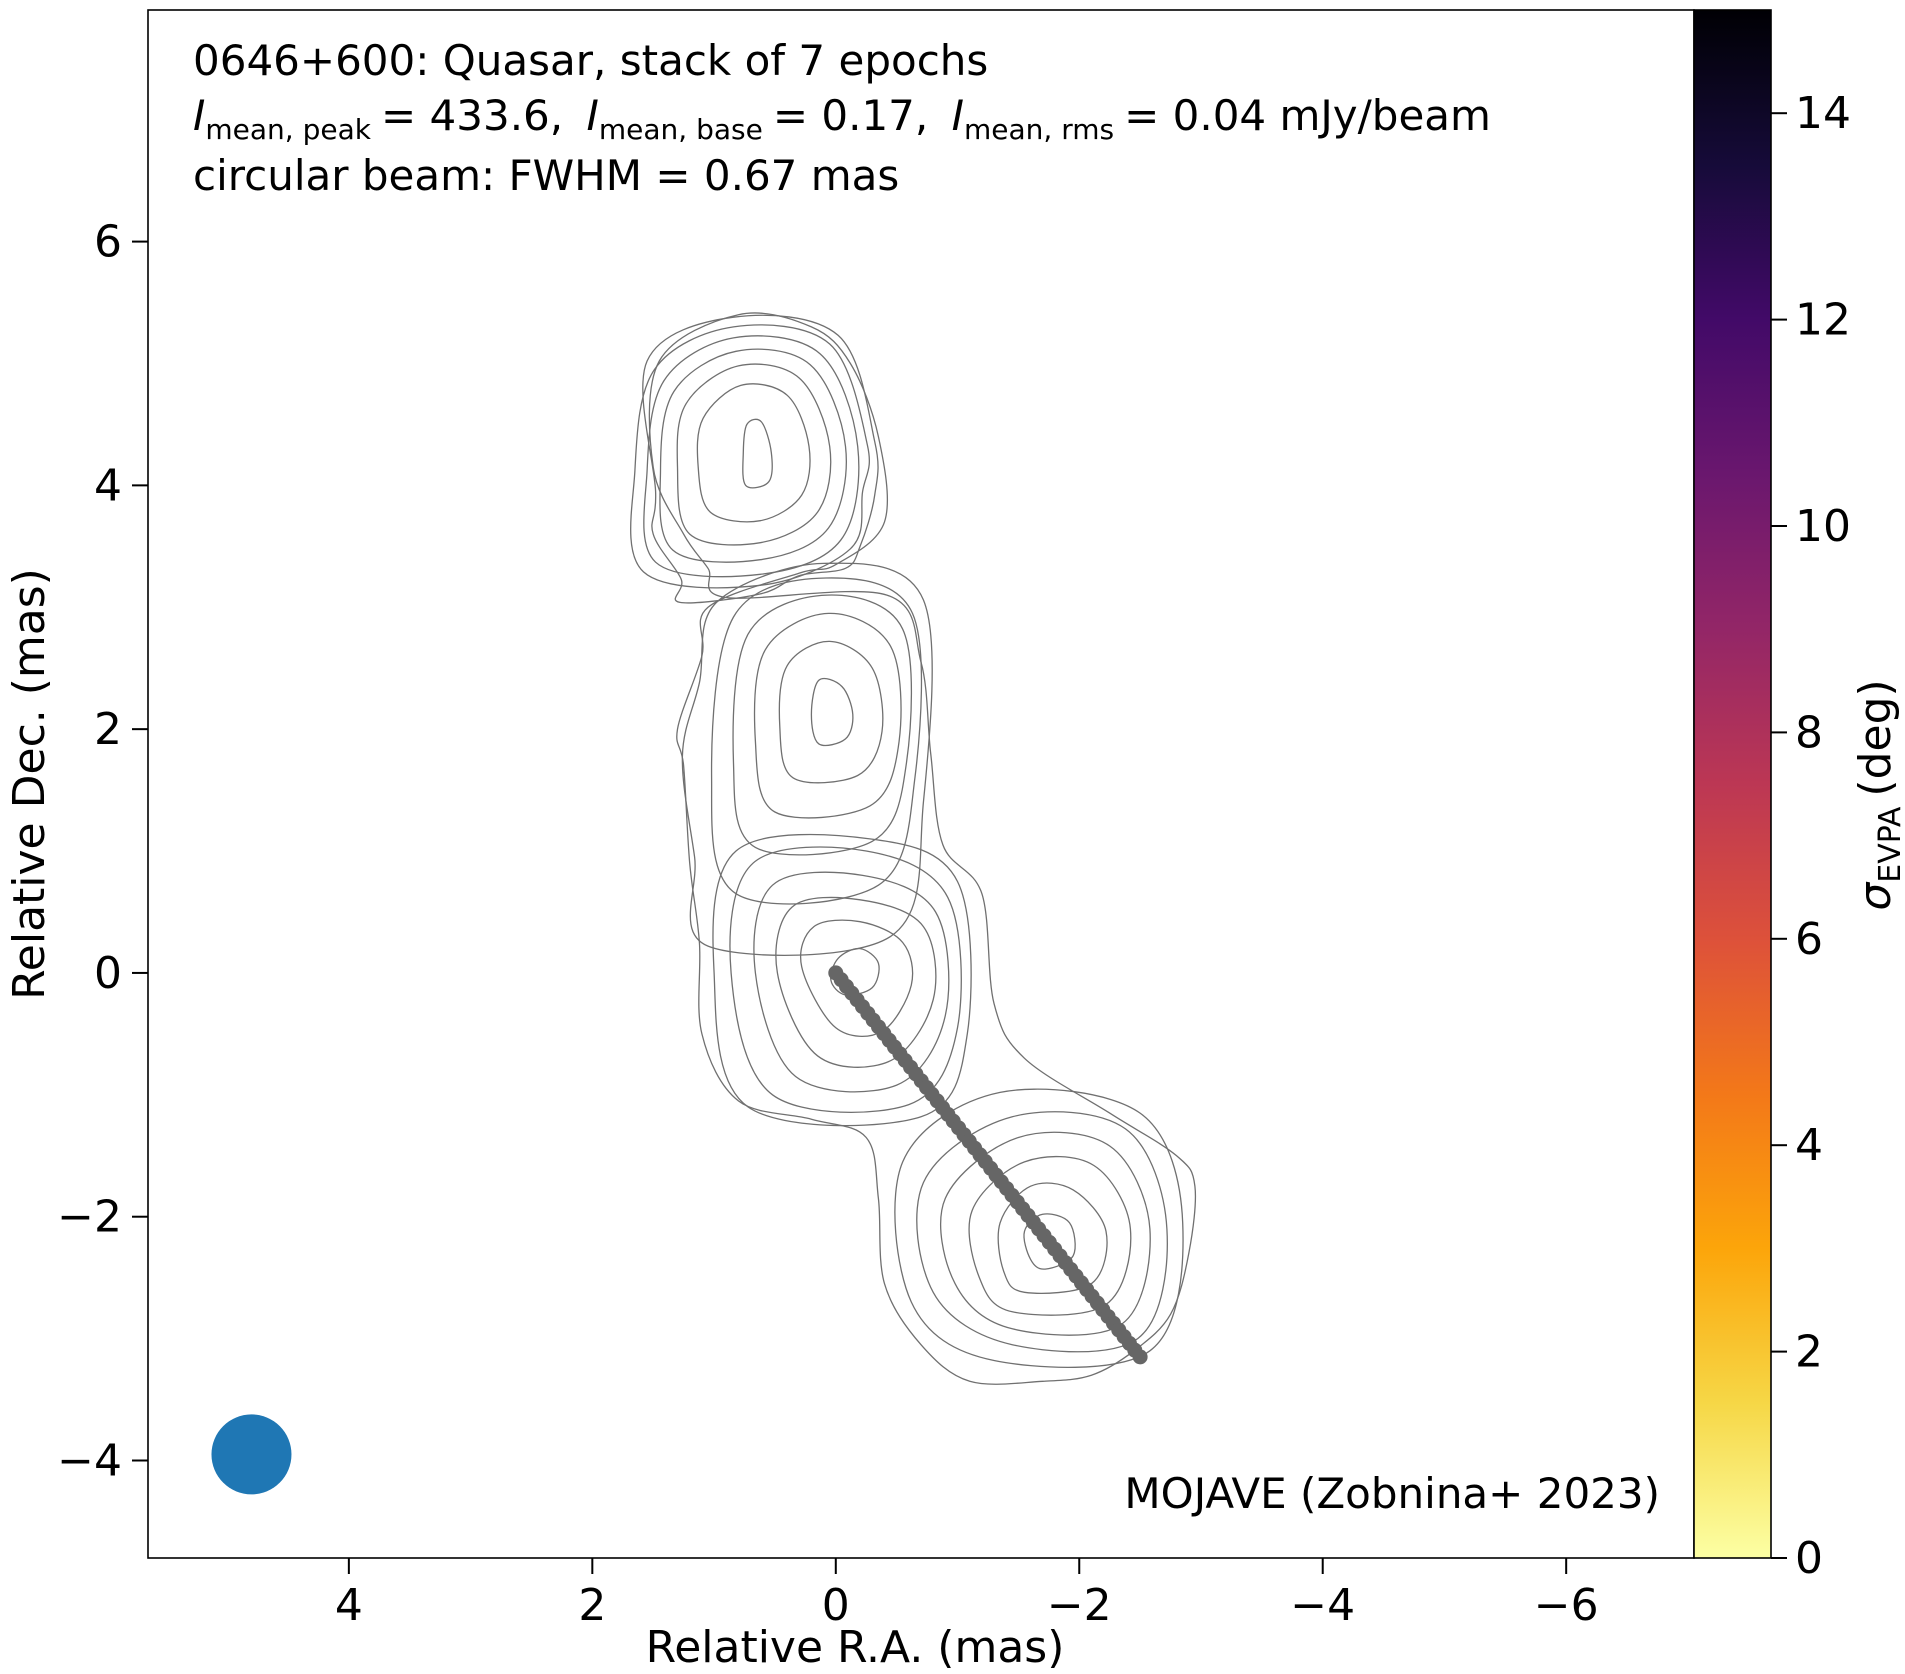  I want to click on colorbar, so click(1732, 784).